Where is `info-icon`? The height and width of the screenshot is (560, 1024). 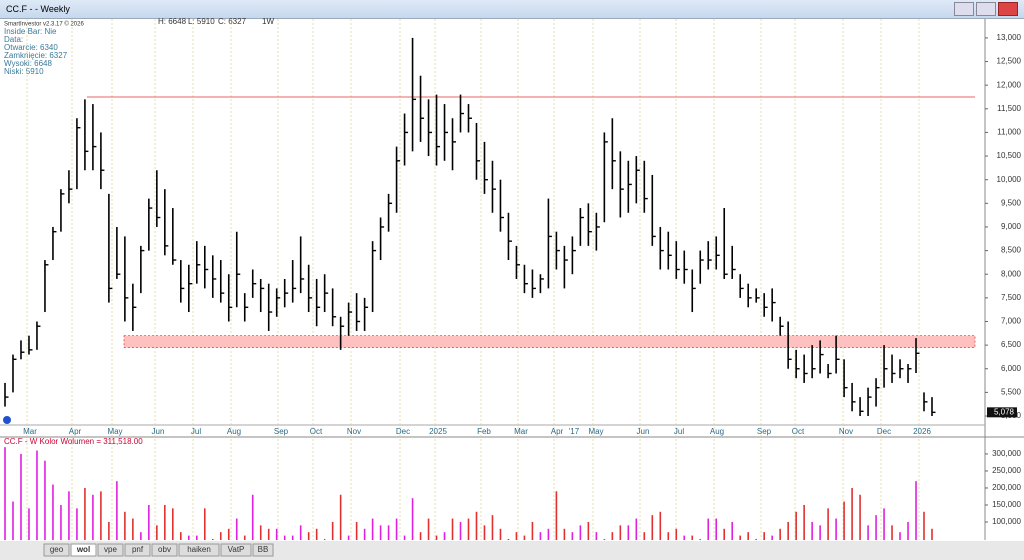 info-icon is located at coordinates (7, 420).